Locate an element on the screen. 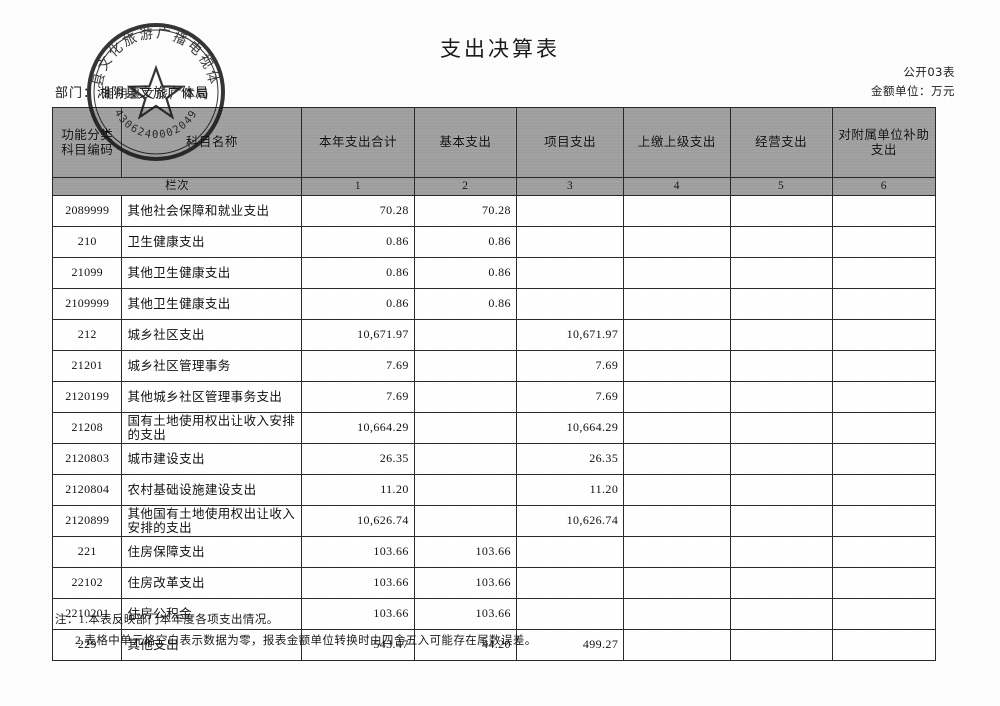  row-project: 10,664.29 is located at coordinates (570, 428).